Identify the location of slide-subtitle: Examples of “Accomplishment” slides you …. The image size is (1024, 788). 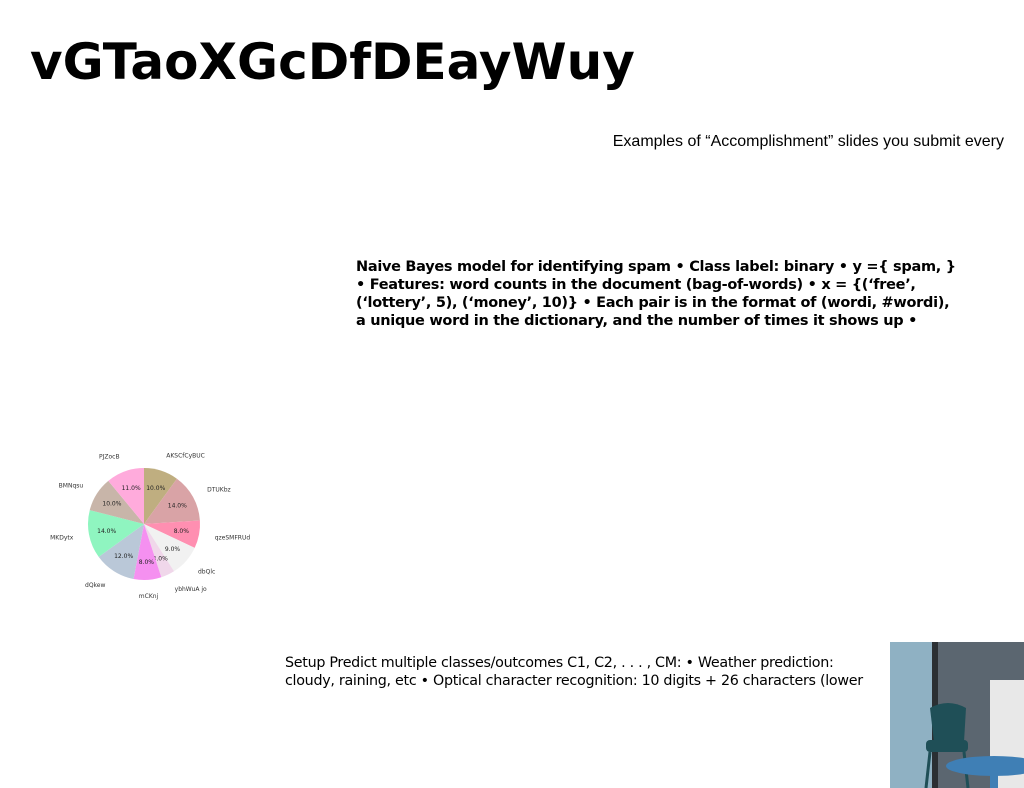
(808, 141).